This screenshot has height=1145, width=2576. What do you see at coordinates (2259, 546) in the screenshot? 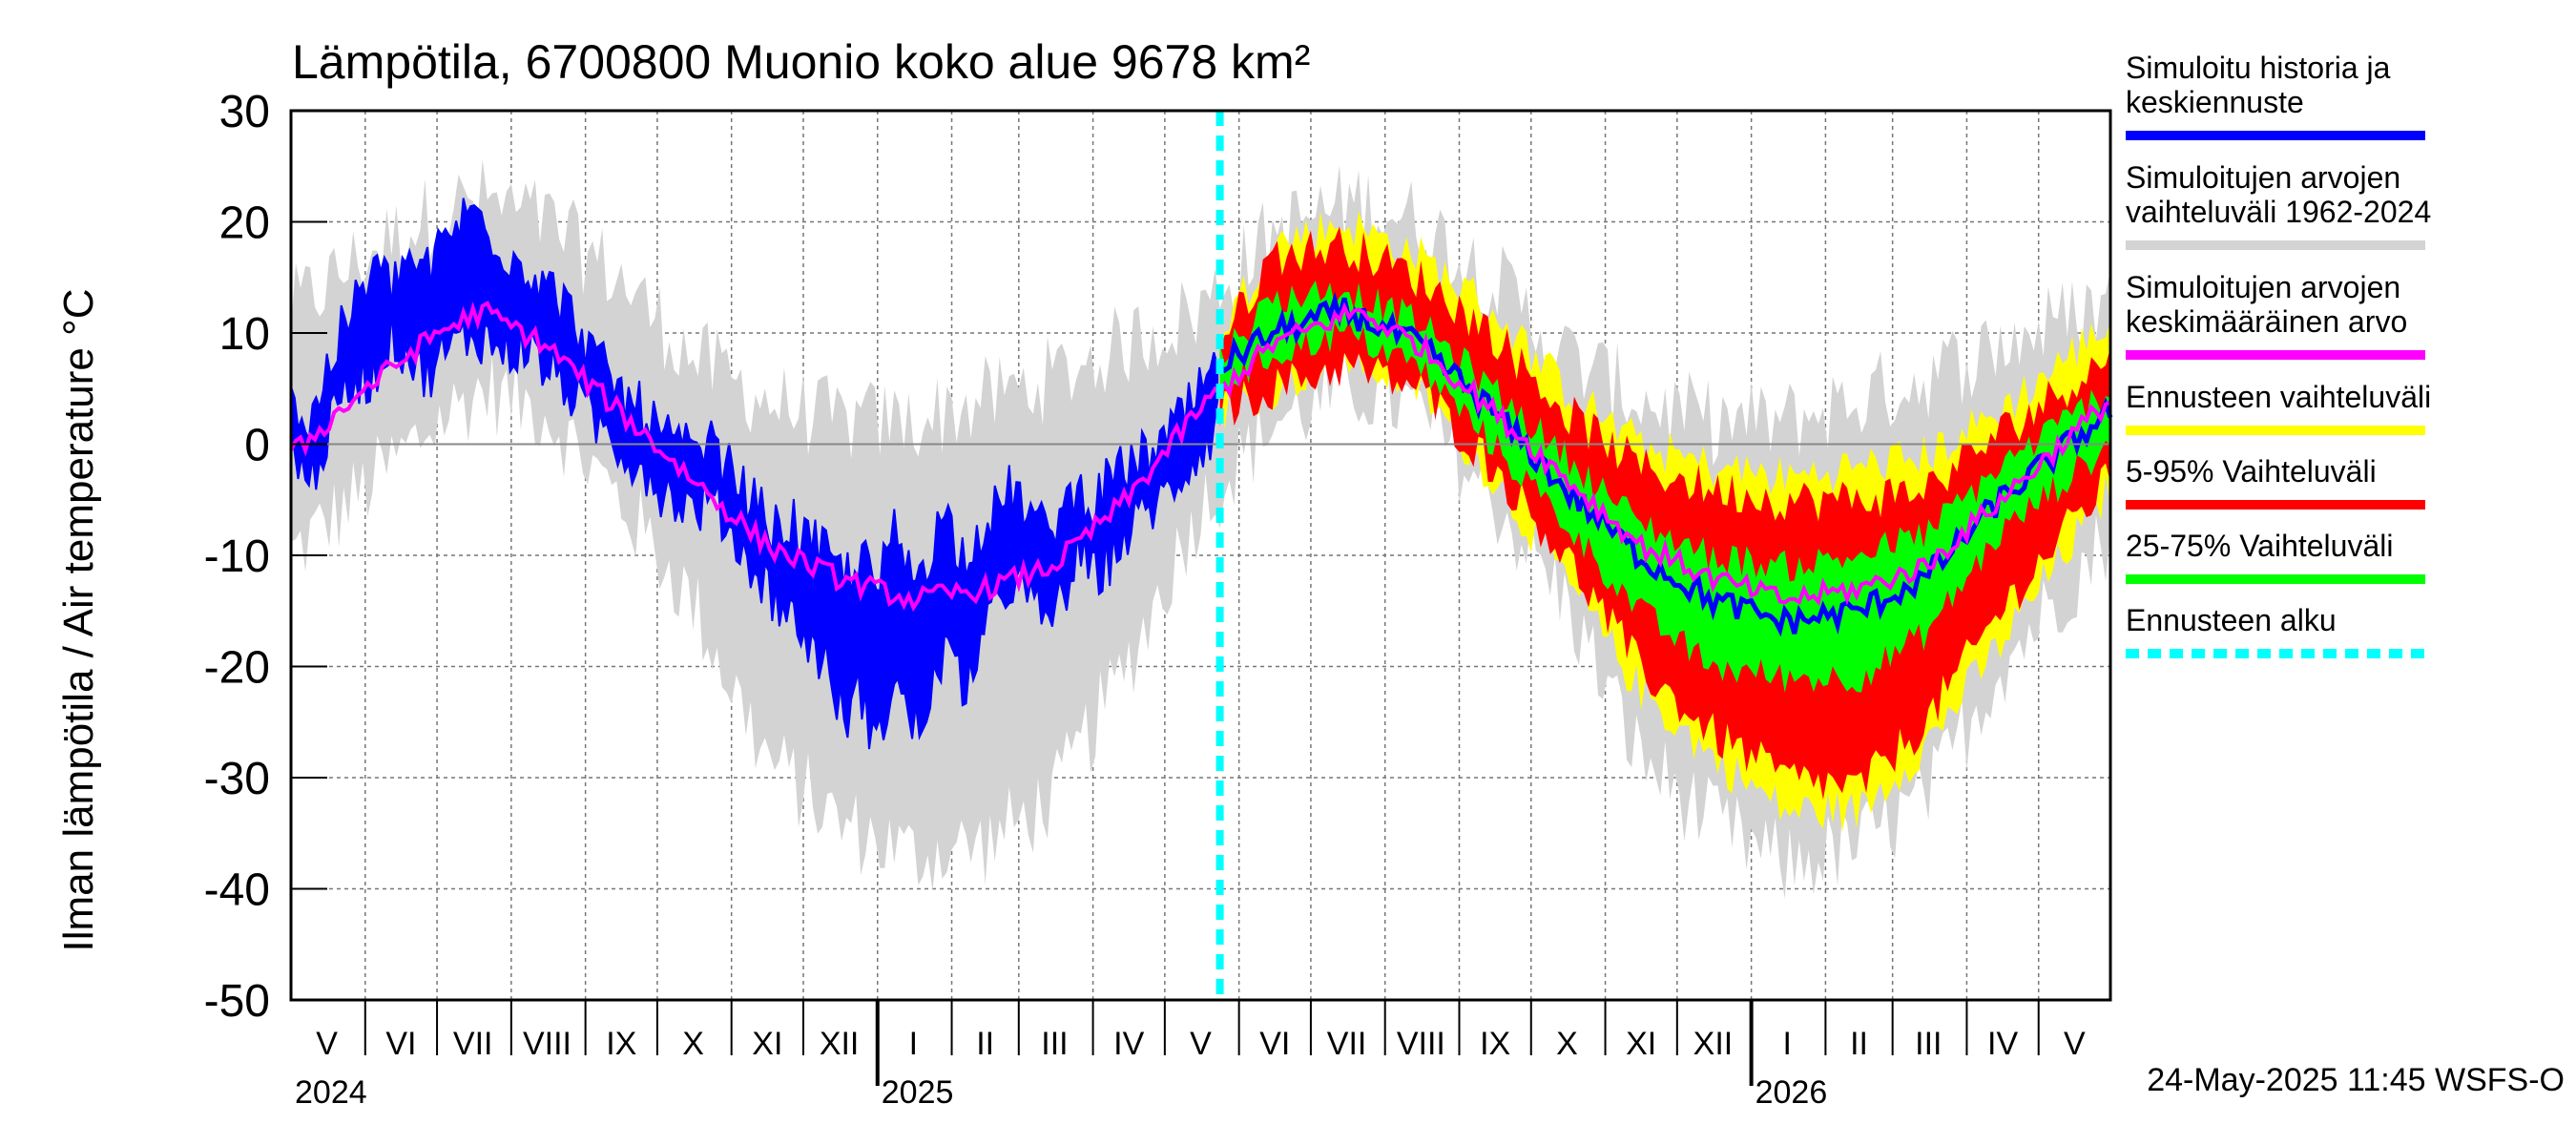
I see `legend-label: 25-75% Vaihteluväli` at bounding box center [2259, 546].